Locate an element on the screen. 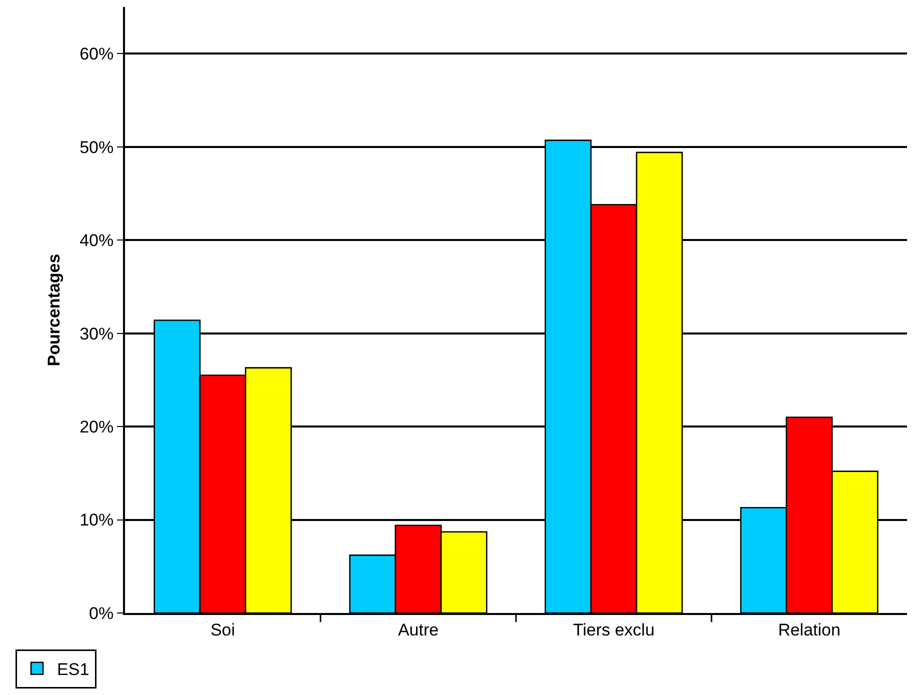 Image resolution: width=915 pixels, height=695 pixels. y-axis-title: Pourcentages is located at coordinates (54, 310).